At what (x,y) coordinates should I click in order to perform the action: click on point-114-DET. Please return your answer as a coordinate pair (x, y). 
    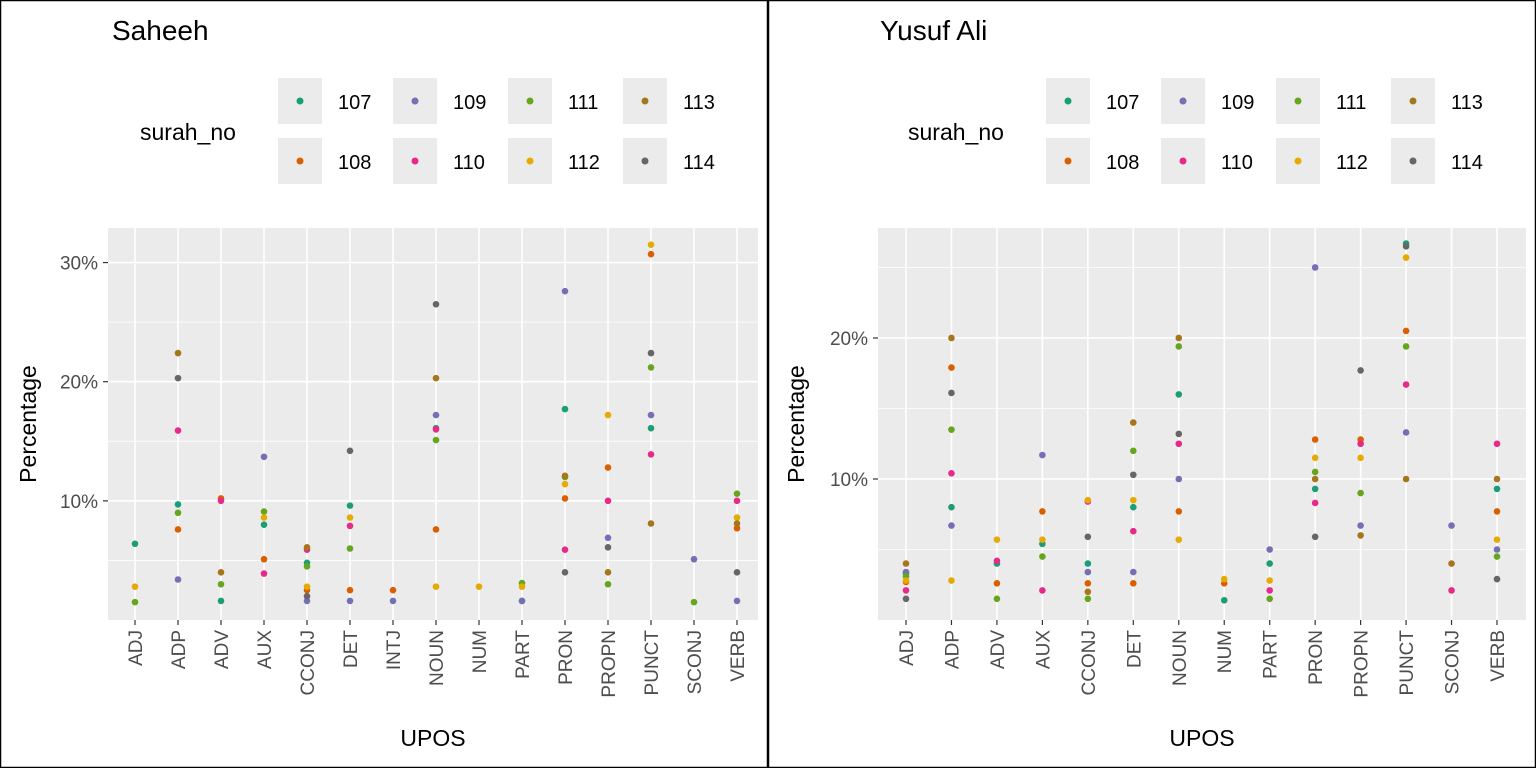
    Looking at the image, I should click on (350, 451).